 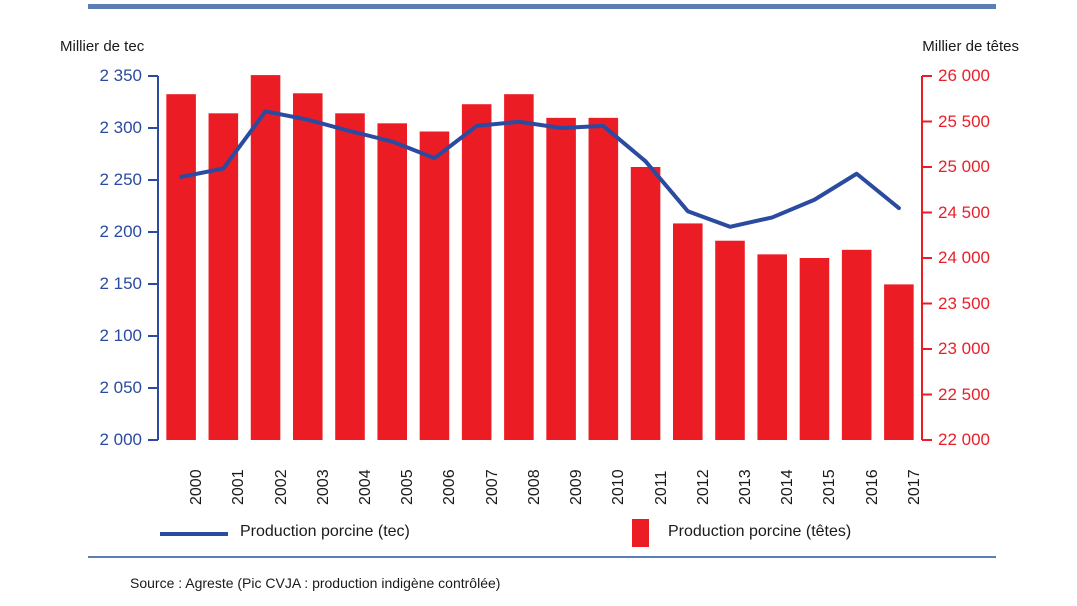 I want to click on right-tick-label: 25 000, so click(x=964, y=166).